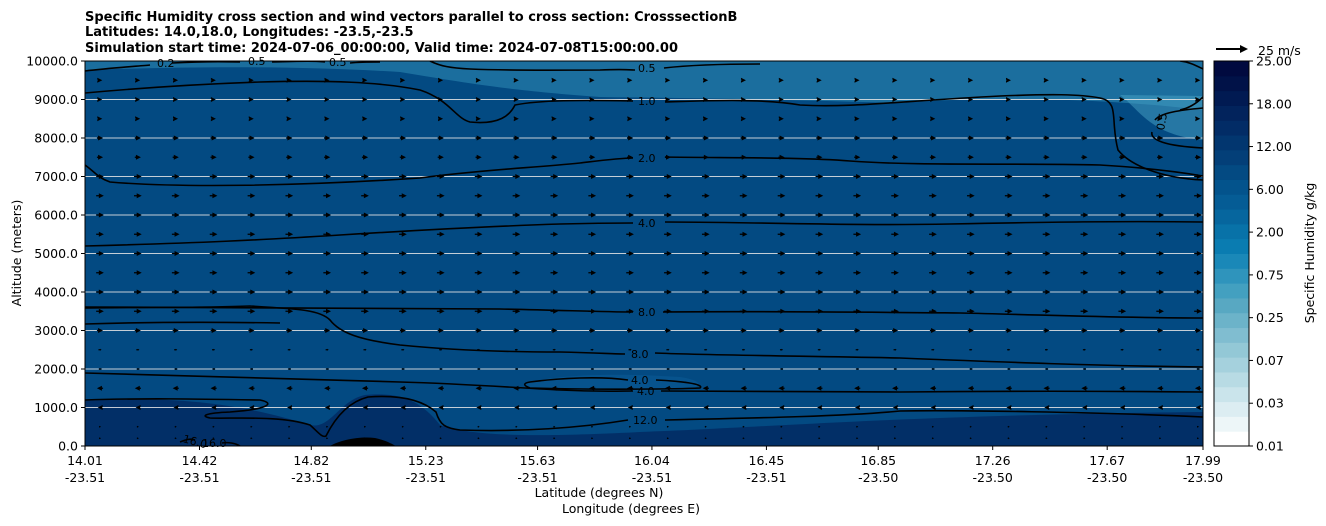 The image size is (1326, 526). I want to click on x-axis-label-latitude: Latitude (degrees N), so click(599, 492).